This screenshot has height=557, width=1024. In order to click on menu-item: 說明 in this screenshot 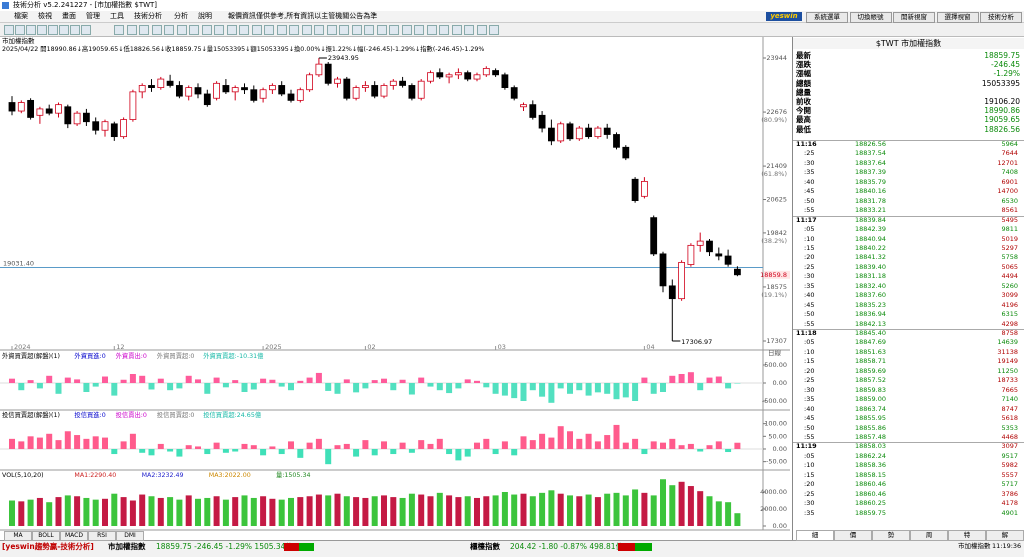, I will do `click(205, 16)`.